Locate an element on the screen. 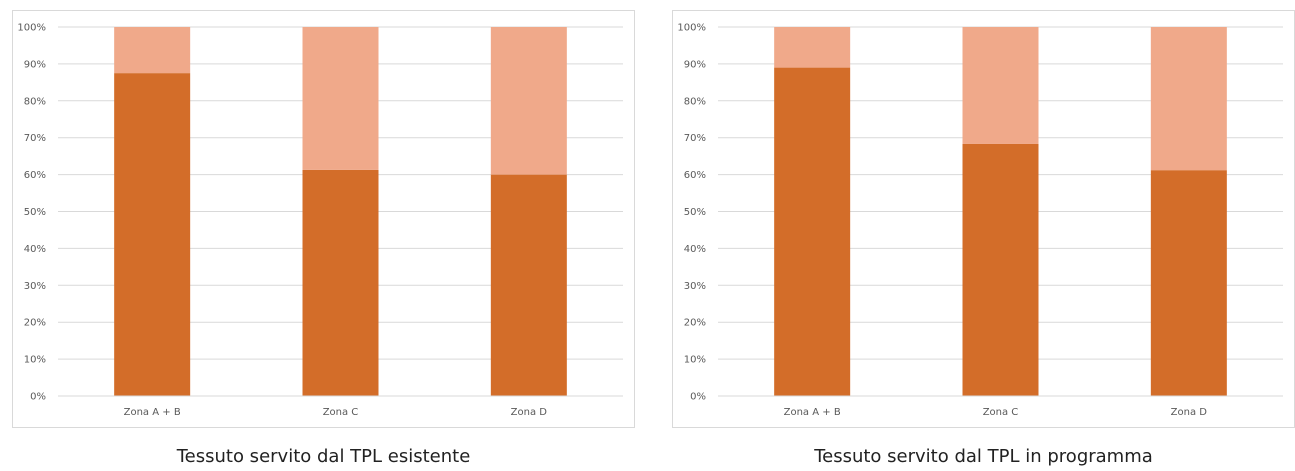 This screenshot has height=471, width=1295. chart-caption-existing: Tessuto servito dal TPL esistente is located at coordinates (323, 456).